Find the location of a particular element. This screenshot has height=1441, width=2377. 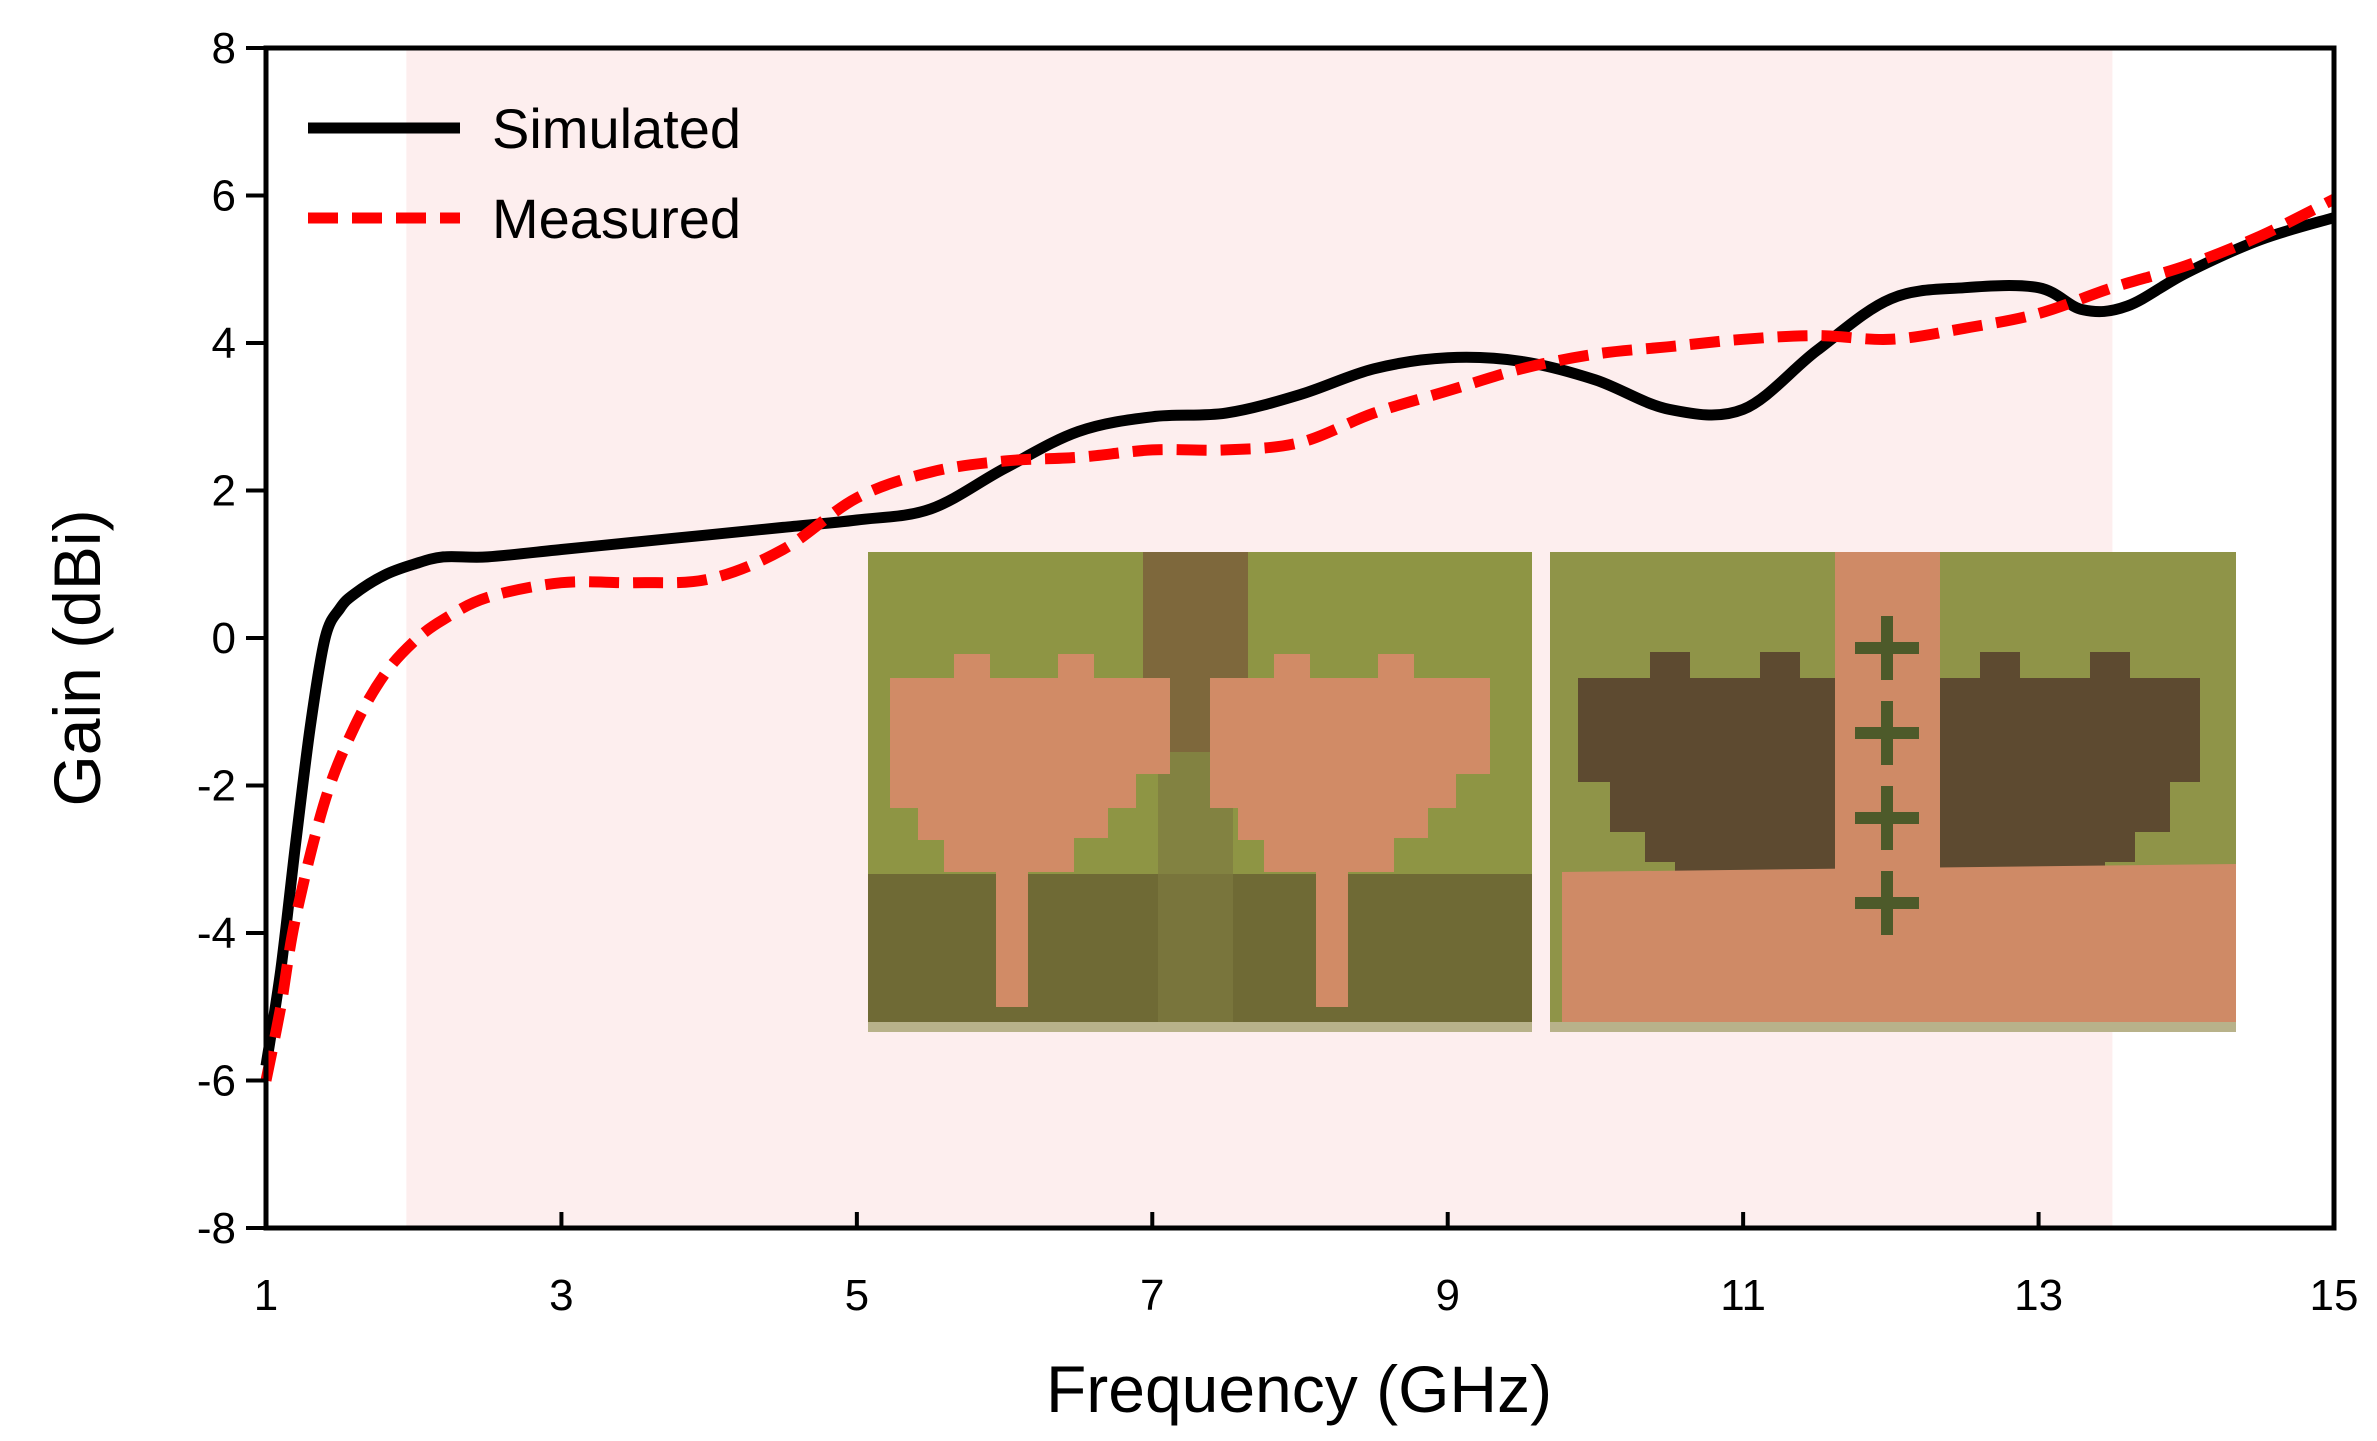

antenna-photo-back is located at coordinates (1893, 792).